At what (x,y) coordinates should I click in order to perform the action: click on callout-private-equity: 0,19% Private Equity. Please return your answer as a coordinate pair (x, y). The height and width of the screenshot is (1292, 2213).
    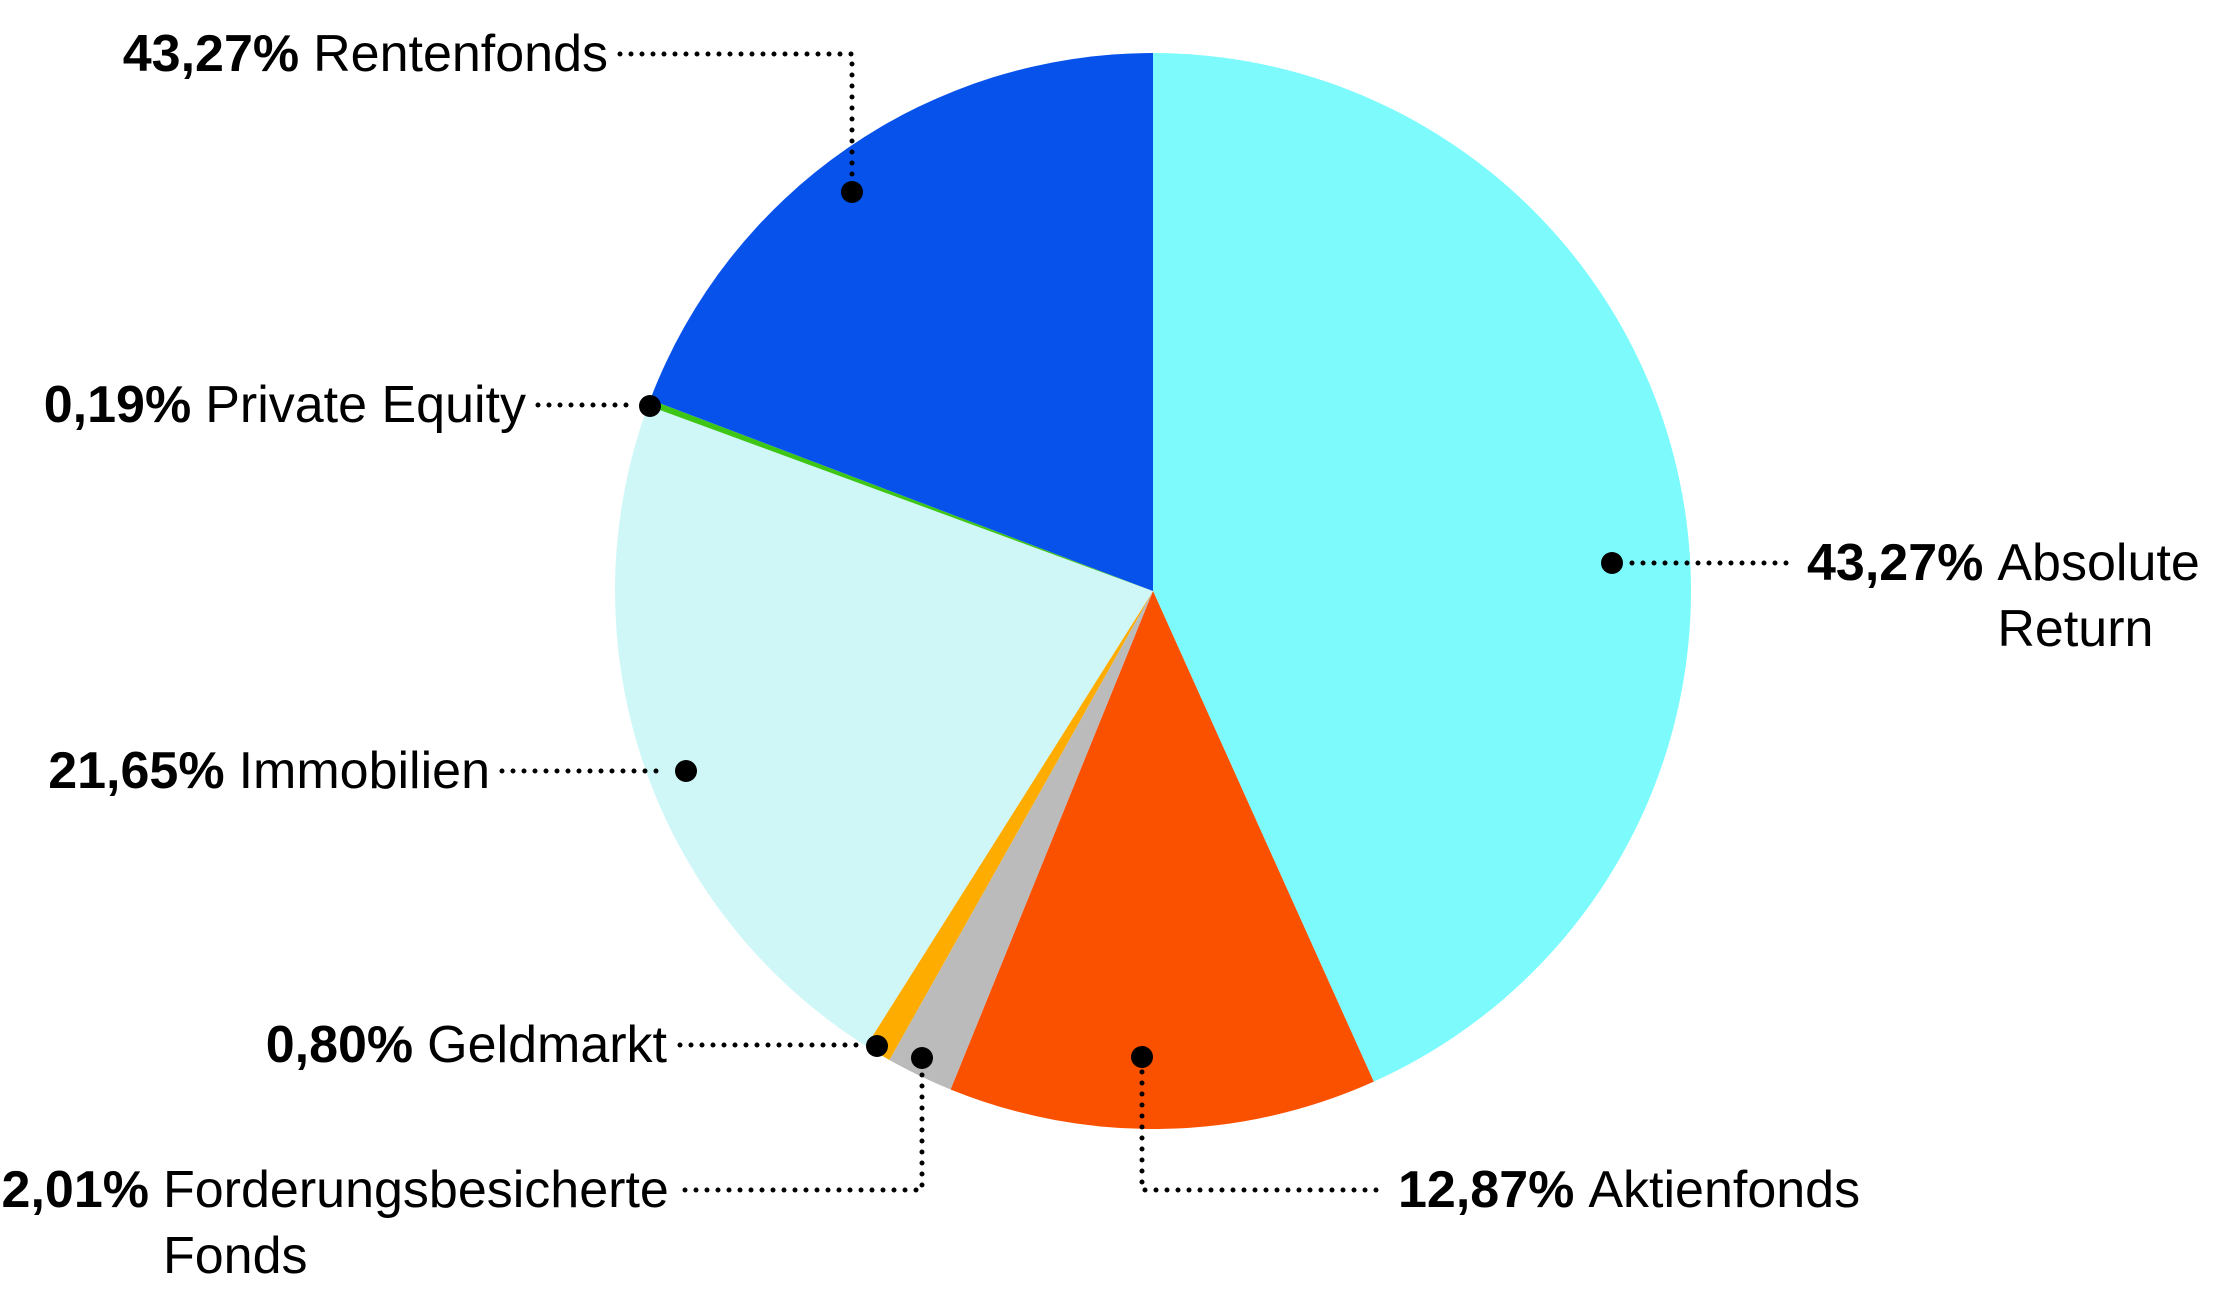
    Looking at the image, I should click on (285, 405).